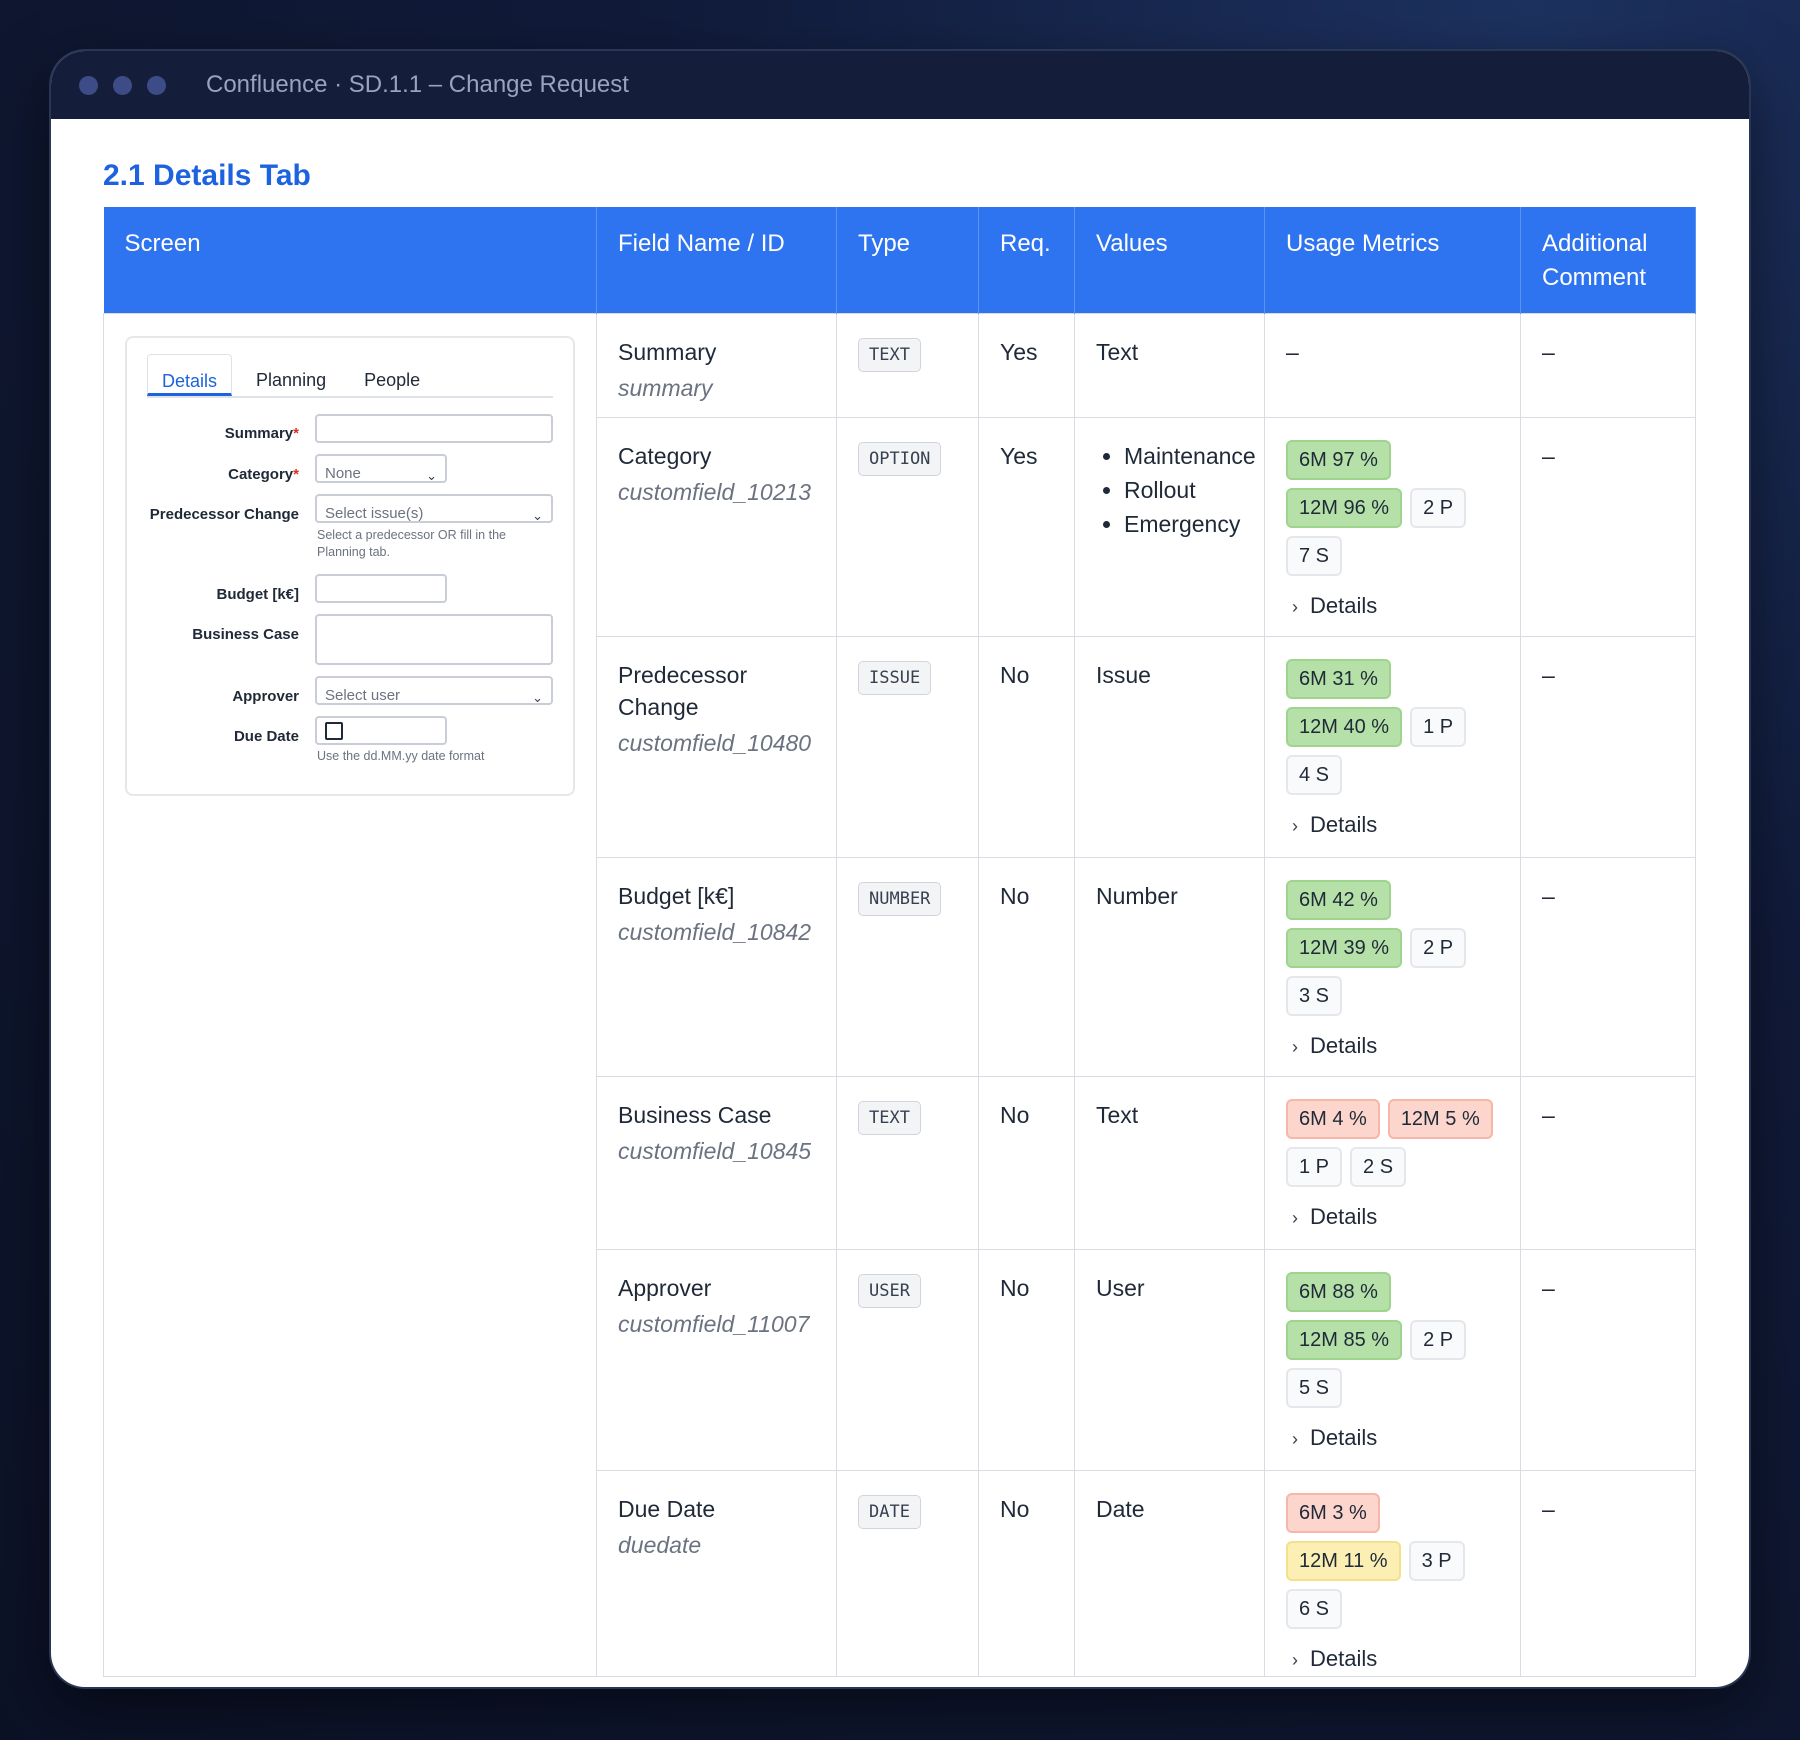 The width and height of the screenshot is (1800, 1740). I want to click on due-date-input, so click(381, 730).